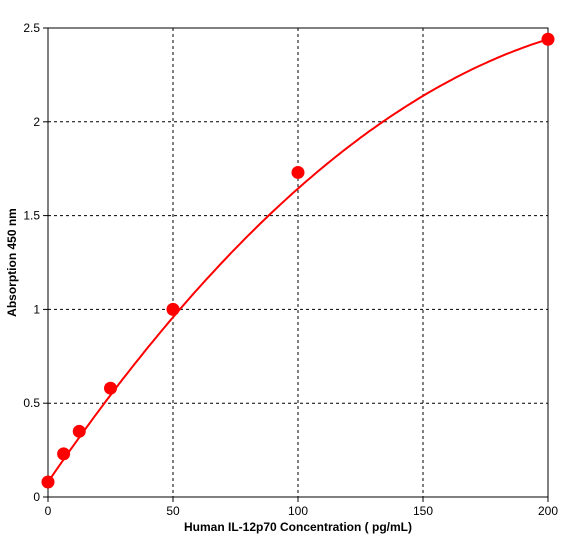 This screenshot has height=543, width=575. What do you see at coordinates (423, 511) in the screenshot?
I see `x-tick-label: 150` at bounding box center [423, 511].